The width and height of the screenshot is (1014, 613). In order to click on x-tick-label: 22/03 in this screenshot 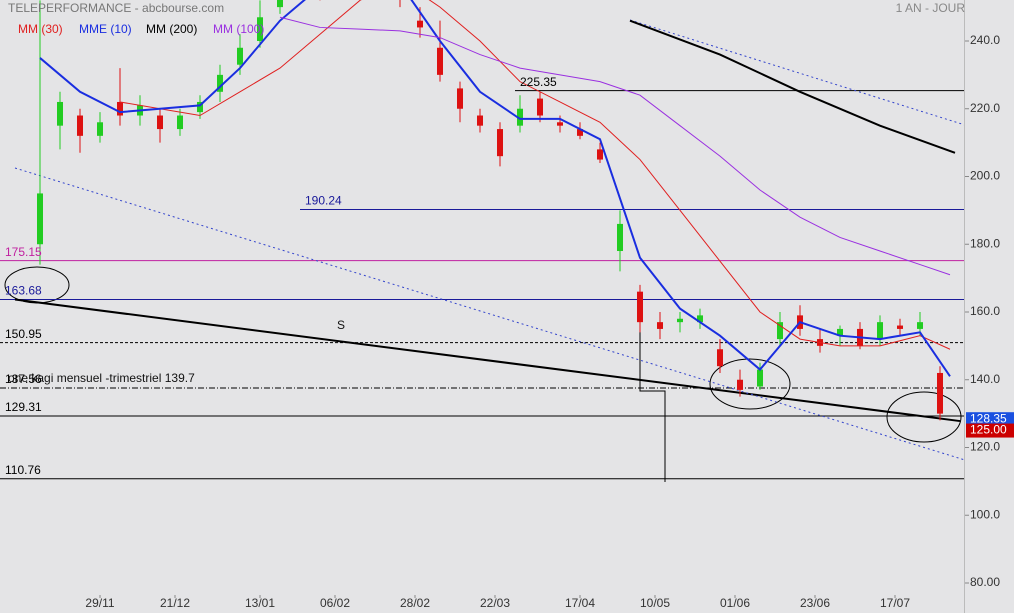, I will do `click(495, 603)`.